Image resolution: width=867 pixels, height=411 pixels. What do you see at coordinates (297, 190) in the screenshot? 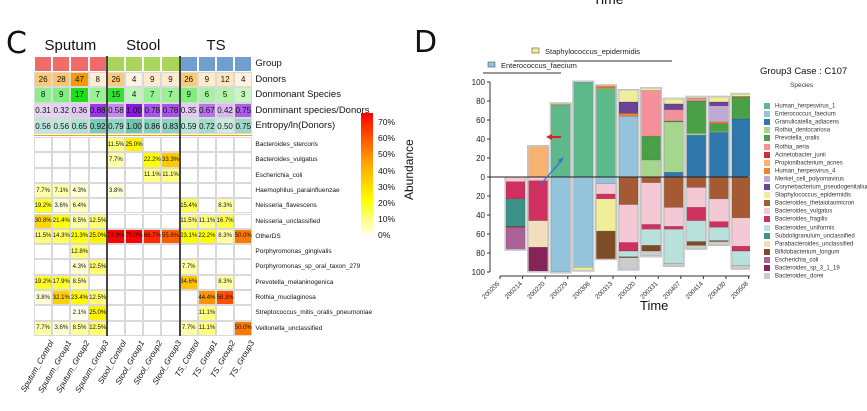
I see `species-row-label: Haemophilus_parainfluenzae` at bounding box center [297, 190].